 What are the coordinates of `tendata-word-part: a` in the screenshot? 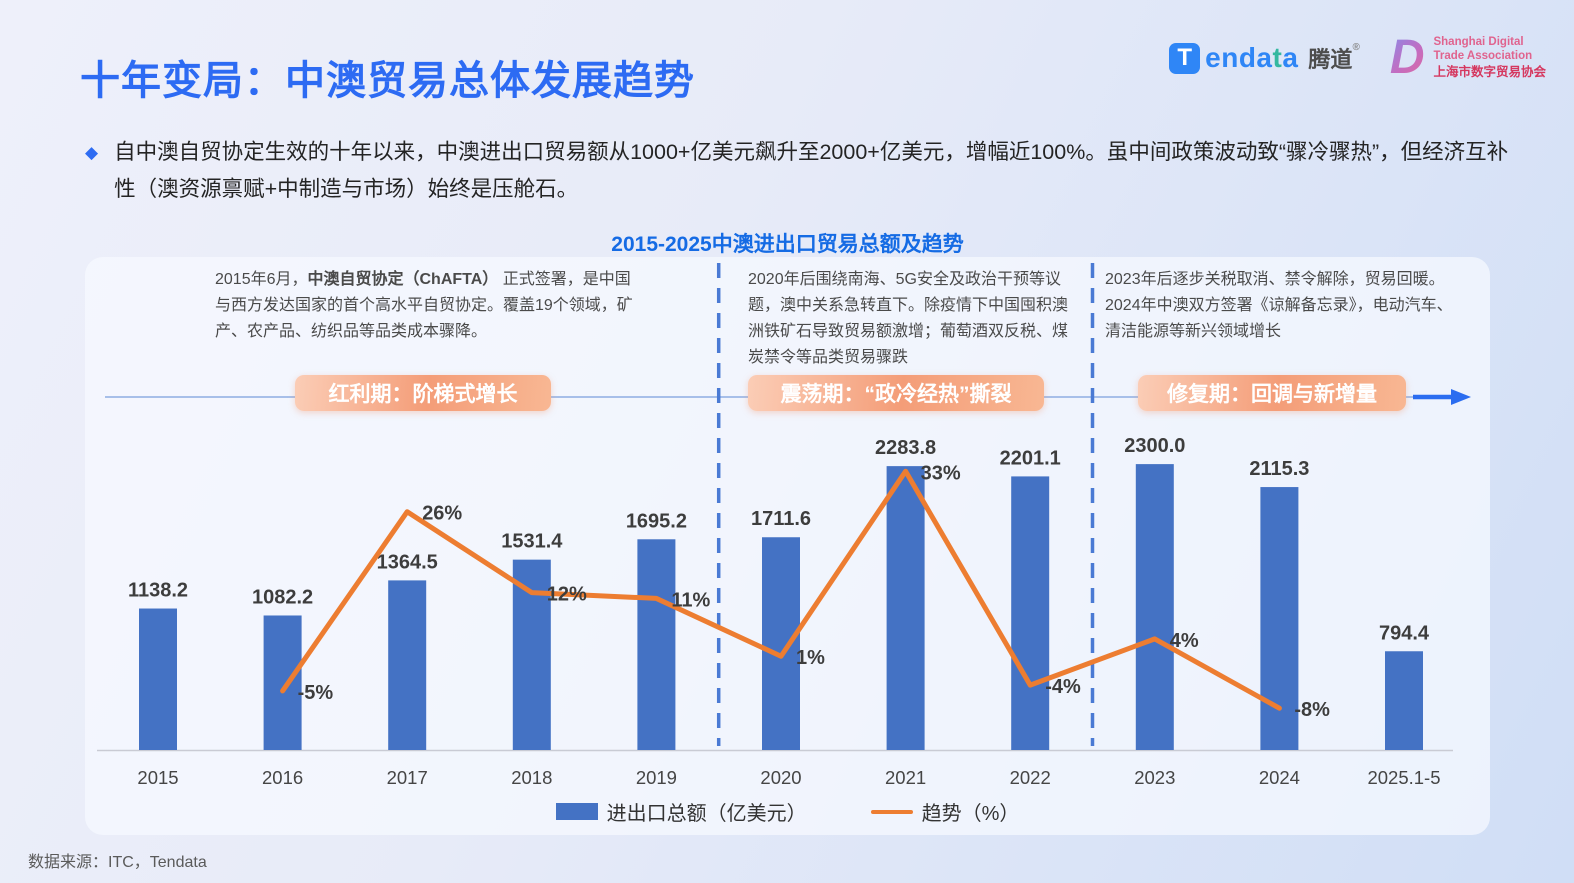 It's located at (1290, 57).